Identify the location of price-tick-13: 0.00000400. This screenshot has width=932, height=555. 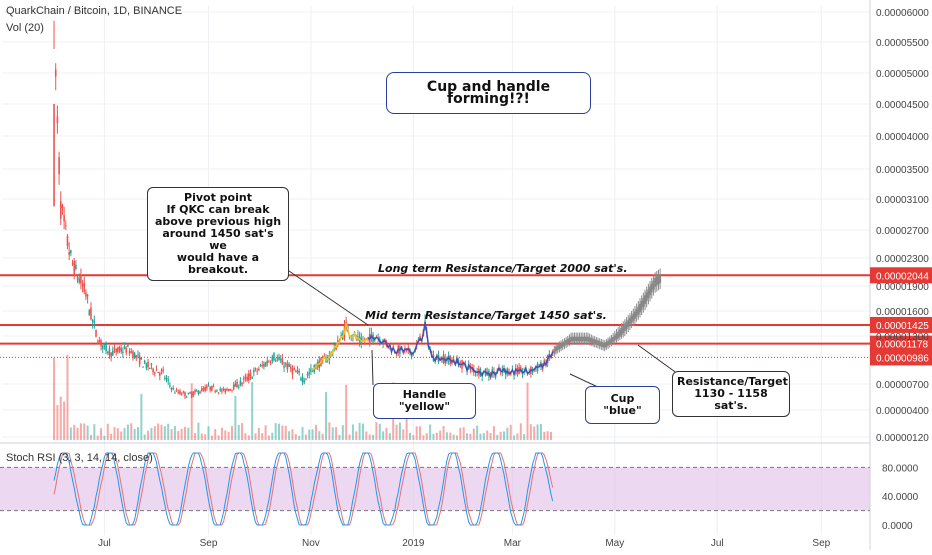
(902, 411).